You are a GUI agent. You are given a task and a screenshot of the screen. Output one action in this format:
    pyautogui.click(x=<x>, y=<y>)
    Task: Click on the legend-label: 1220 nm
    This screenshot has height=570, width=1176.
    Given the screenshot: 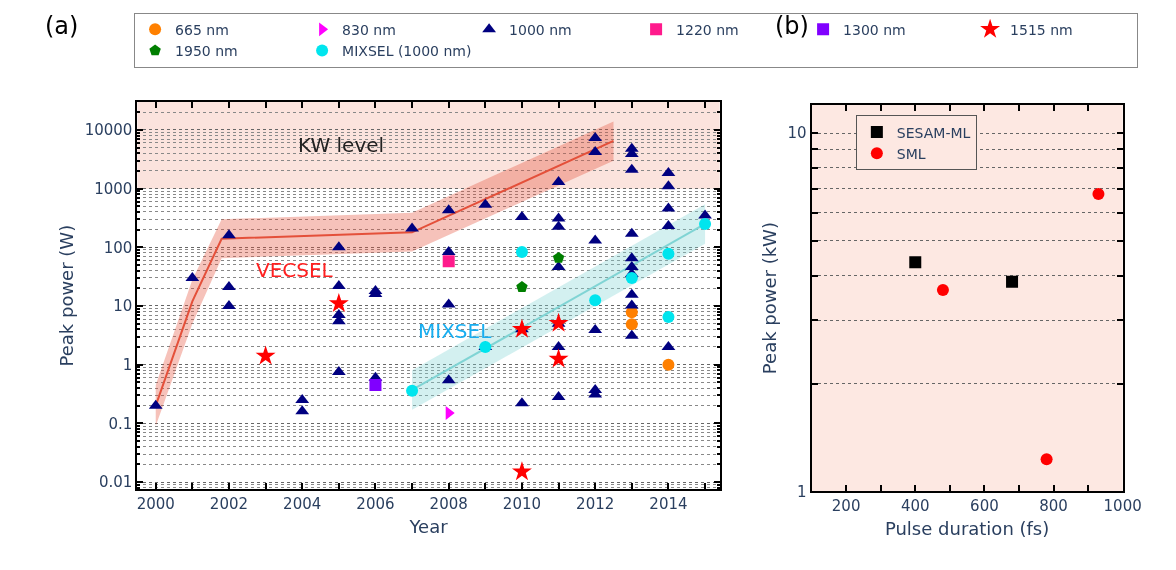 What is the action you would take?
    pyautogui.click(x=707, y=29)
    